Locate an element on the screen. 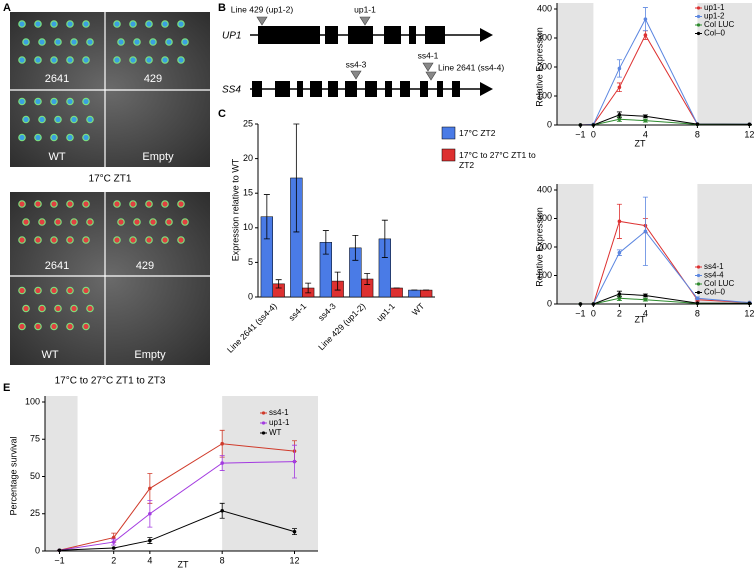 The height and width of the screenshot is (571, 756). x-tick-label: 0 is located at coordinates (593, 134).